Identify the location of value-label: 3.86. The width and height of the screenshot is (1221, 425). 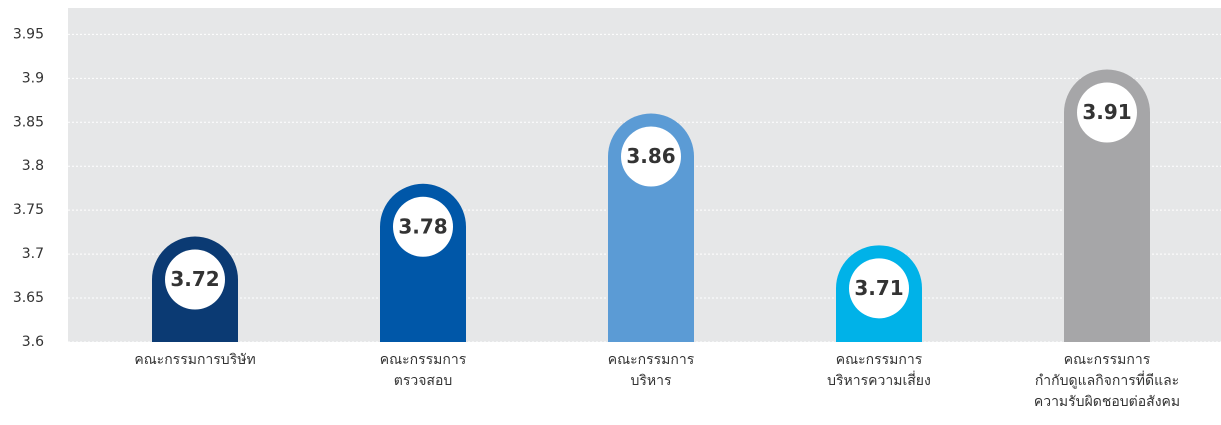
(650, 156).